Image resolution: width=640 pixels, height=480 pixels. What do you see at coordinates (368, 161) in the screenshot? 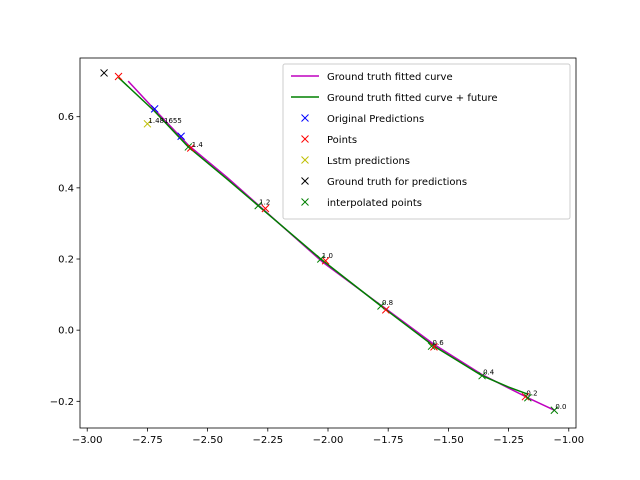
I see `legend-entry-label: Lstm predictions` at bounding box center [368, 161].